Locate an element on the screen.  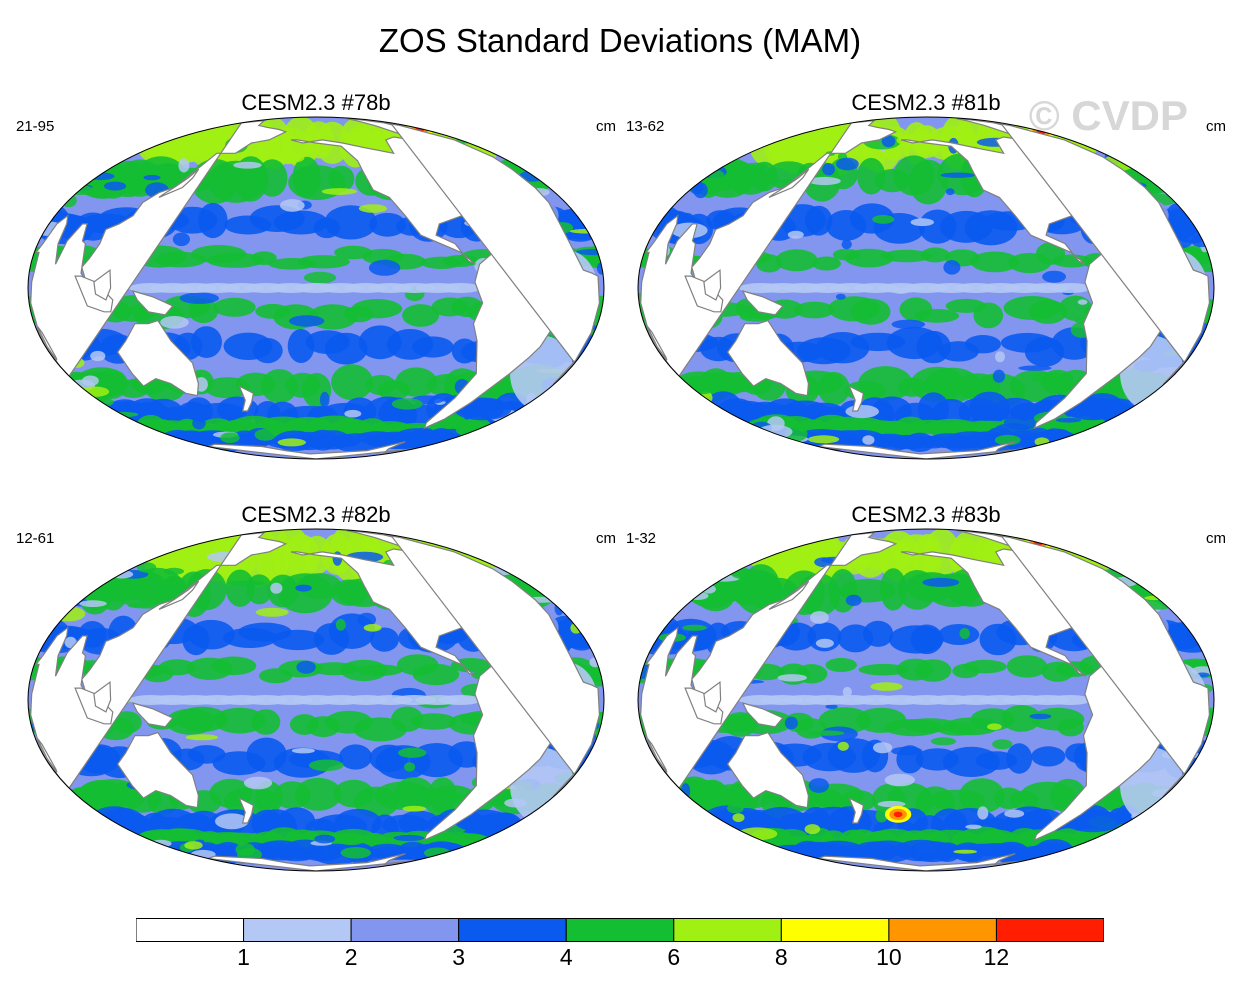
land-new-guinea is located at coordinates (762, 303).